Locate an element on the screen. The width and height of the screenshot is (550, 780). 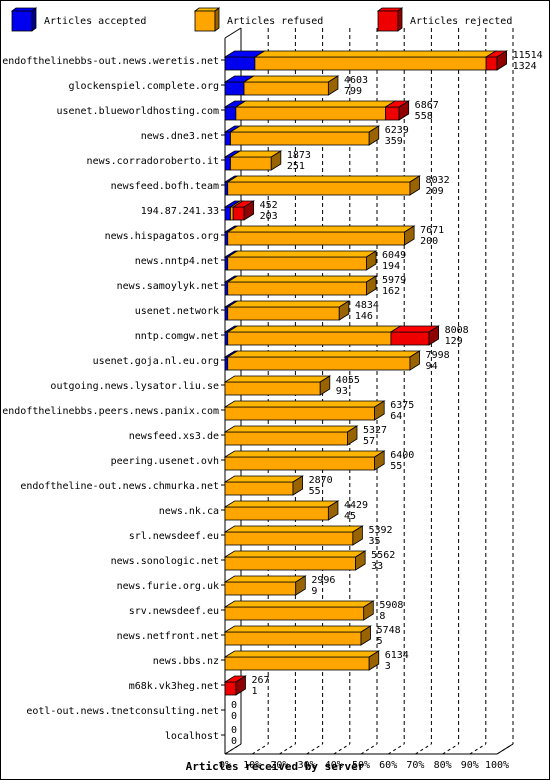
legend-swatch-side is located at coordinates (217, 19).